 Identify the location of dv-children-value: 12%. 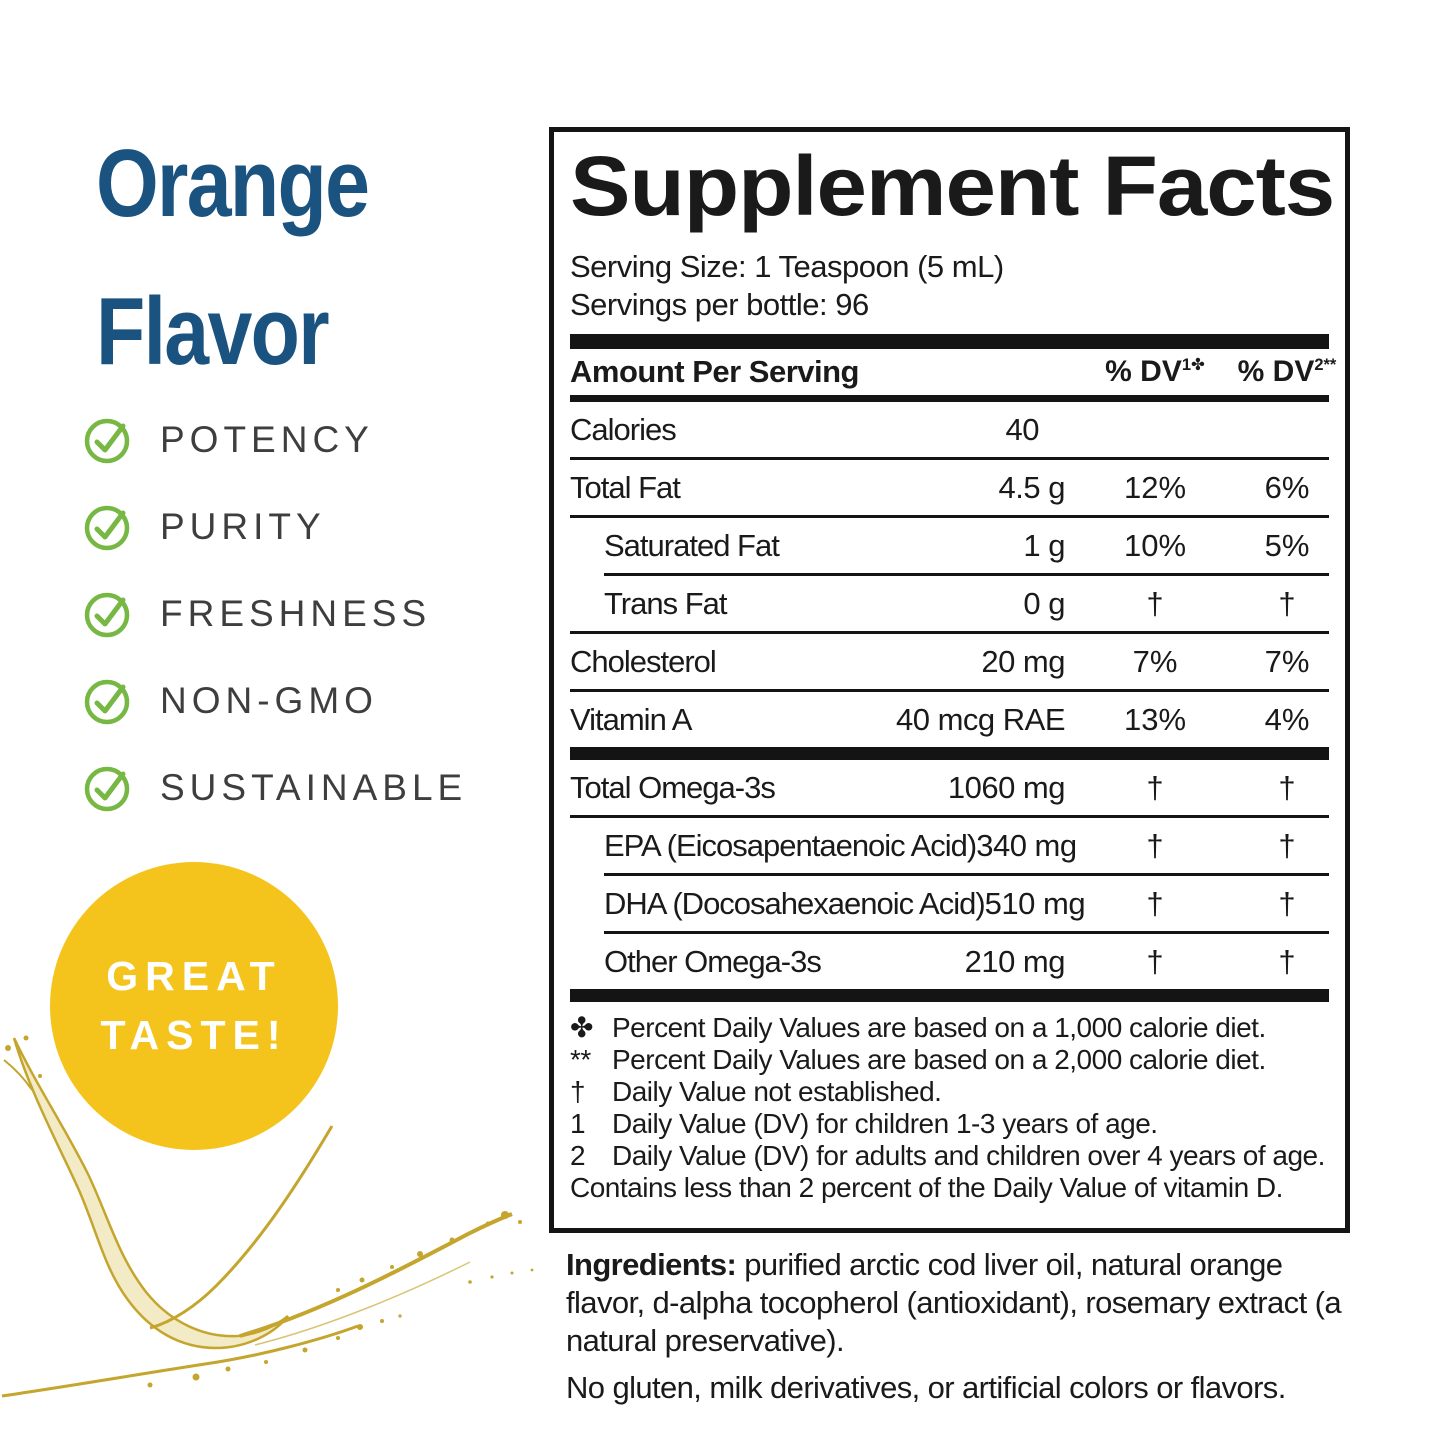
(1155, 487).